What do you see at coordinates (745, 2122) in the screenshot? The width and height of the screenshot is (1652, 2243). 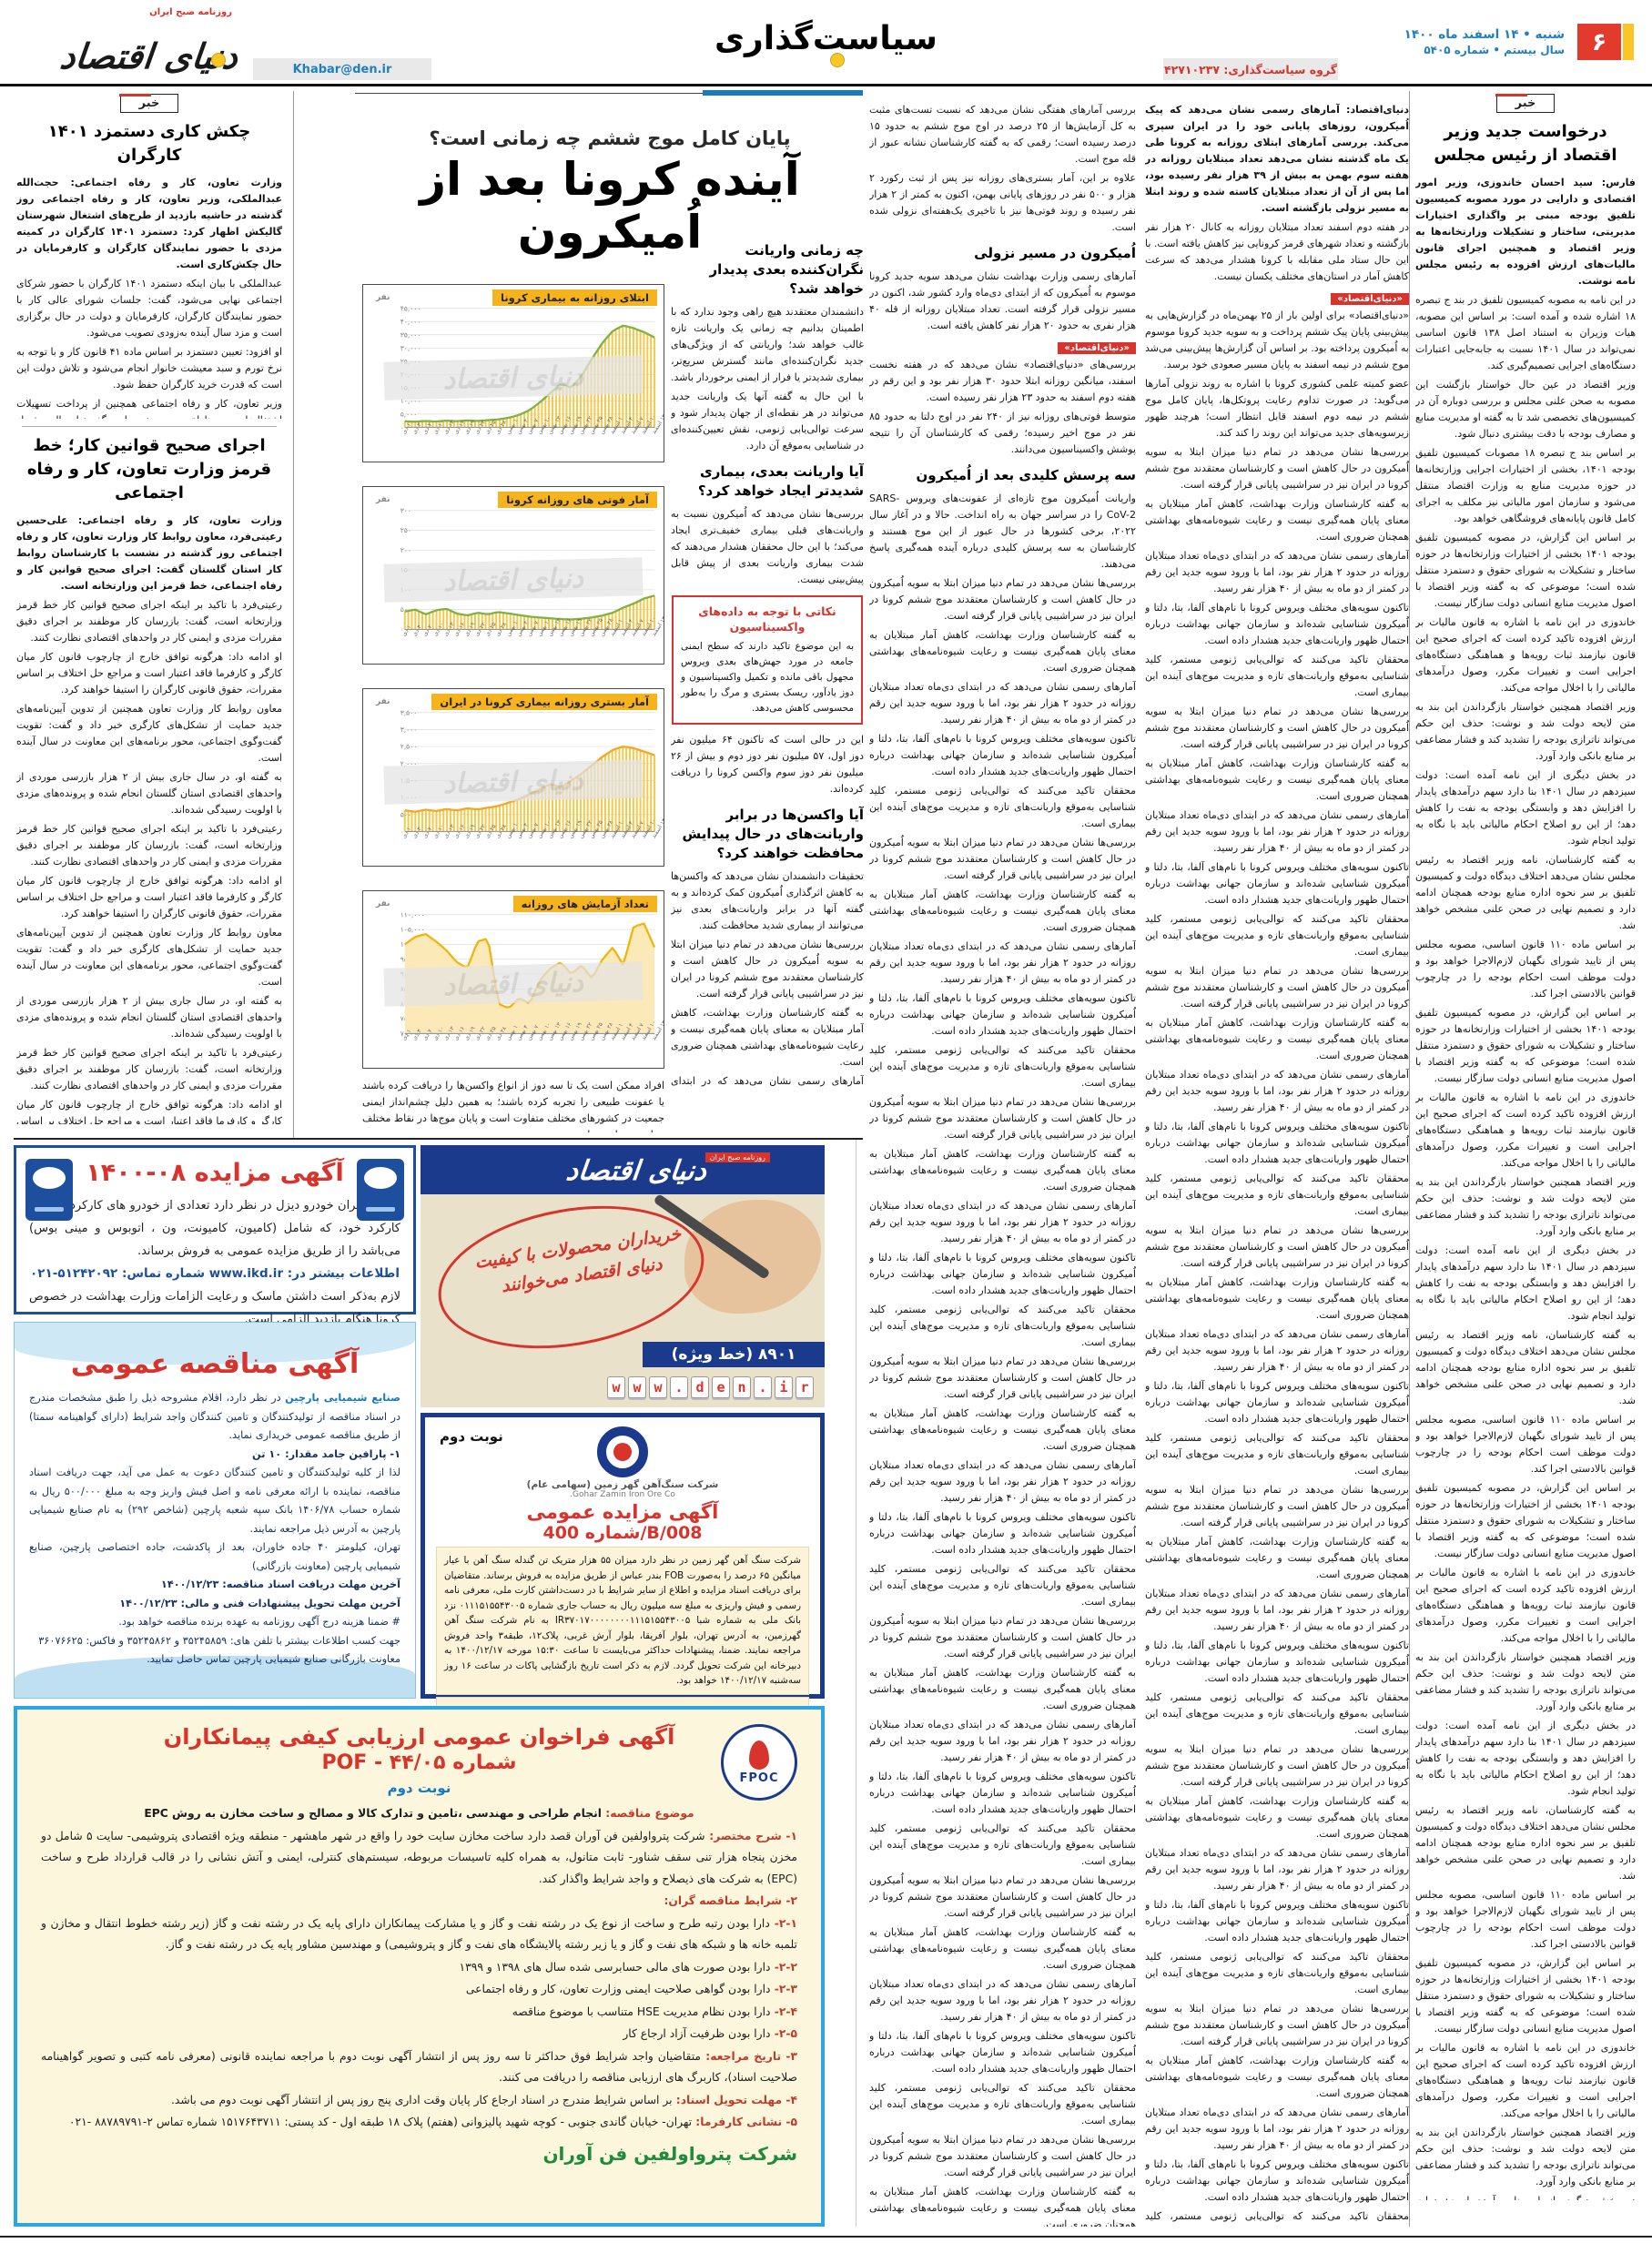 I see `tender-line-label: ۵- نشانی کارفرما:` at bounding box center [745, 2122].